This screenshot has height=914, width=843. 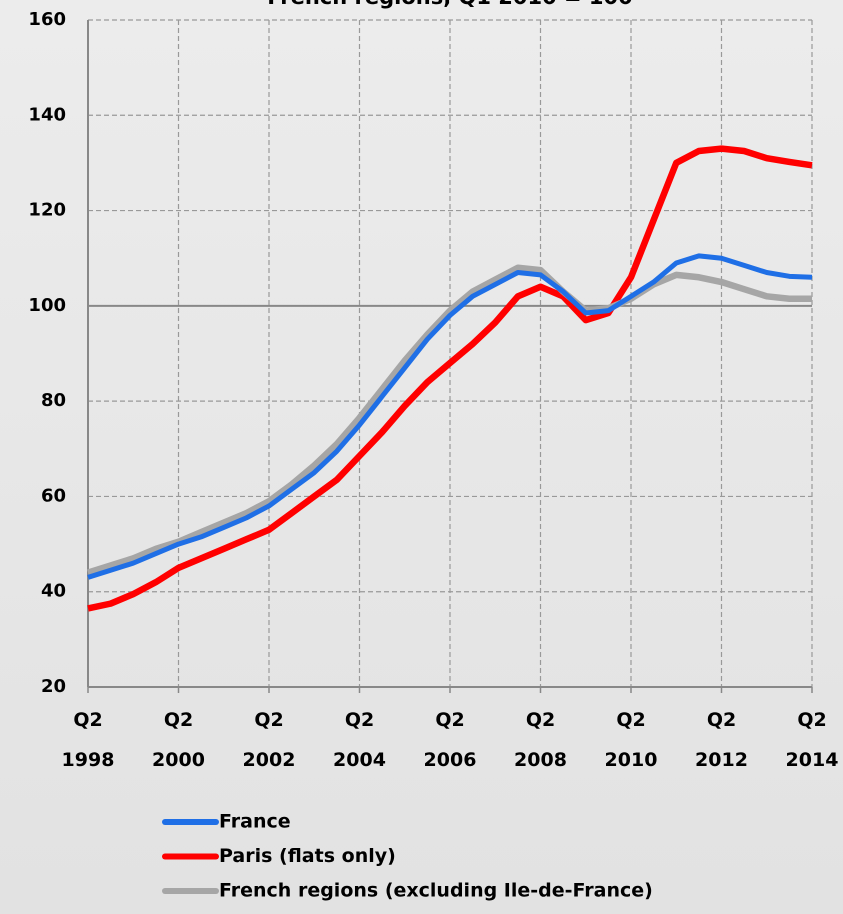 What do you see at coordinates (307, 856) in the screenshot?
I see `legend-label: Paris (flats only)` at bounding box center [307, 856].